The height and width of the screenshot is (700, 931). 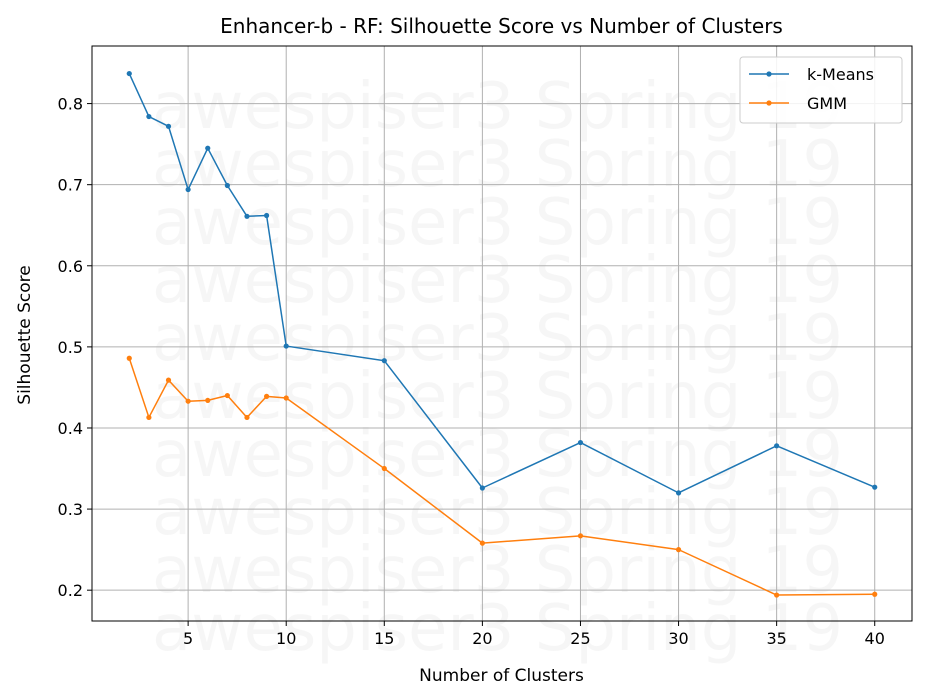 What do you see at coordinates (70, 509) in the screenshot?
I see `y-tick-label: 0.3` at bounding box center [70, 509].